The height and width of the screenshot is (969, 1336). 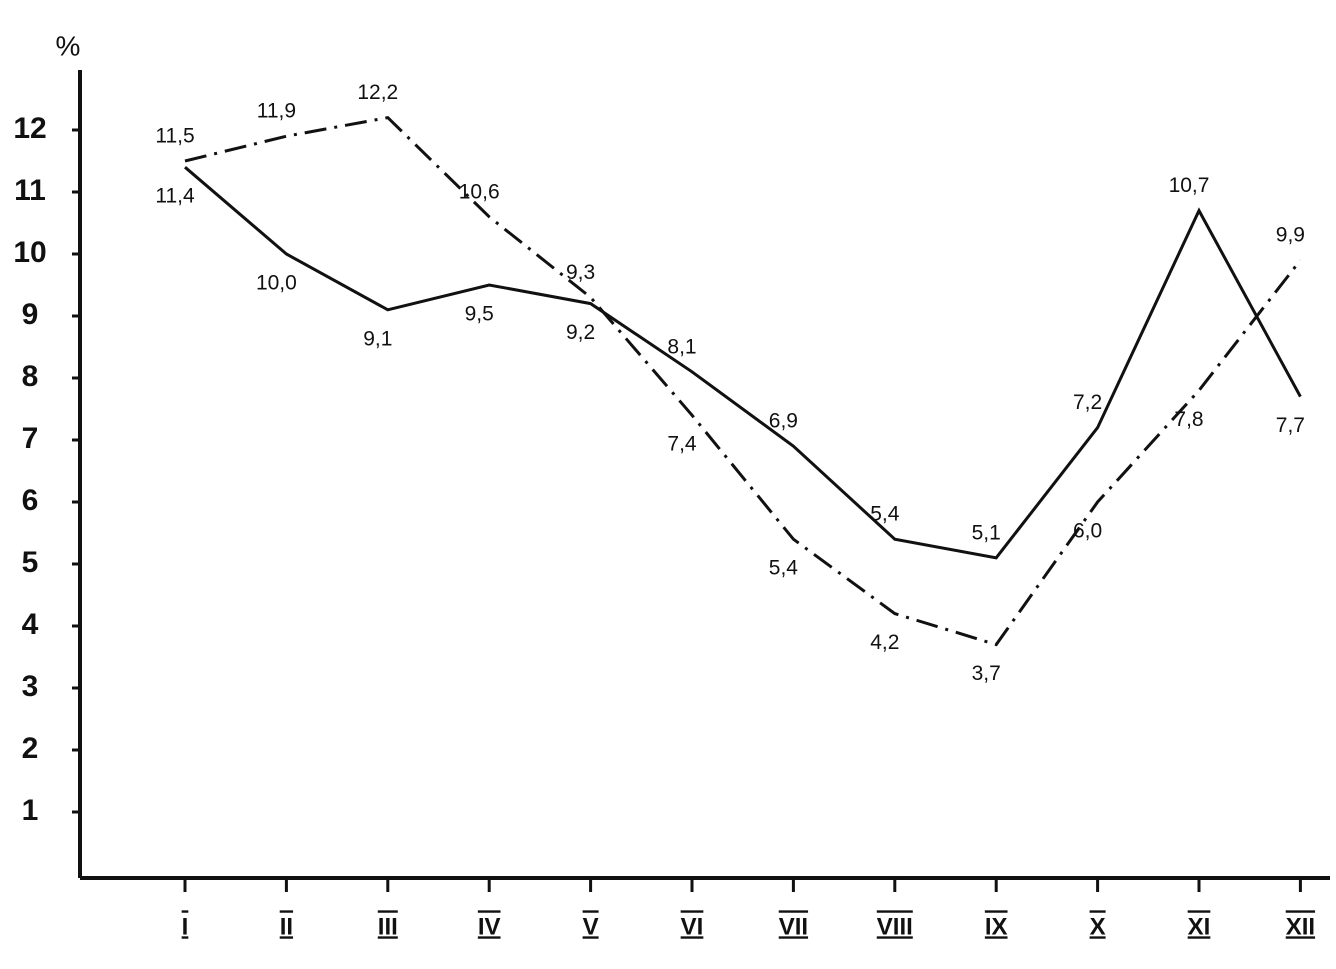 I want to click on y-tick-label: 6, so click(x=30, y=500).